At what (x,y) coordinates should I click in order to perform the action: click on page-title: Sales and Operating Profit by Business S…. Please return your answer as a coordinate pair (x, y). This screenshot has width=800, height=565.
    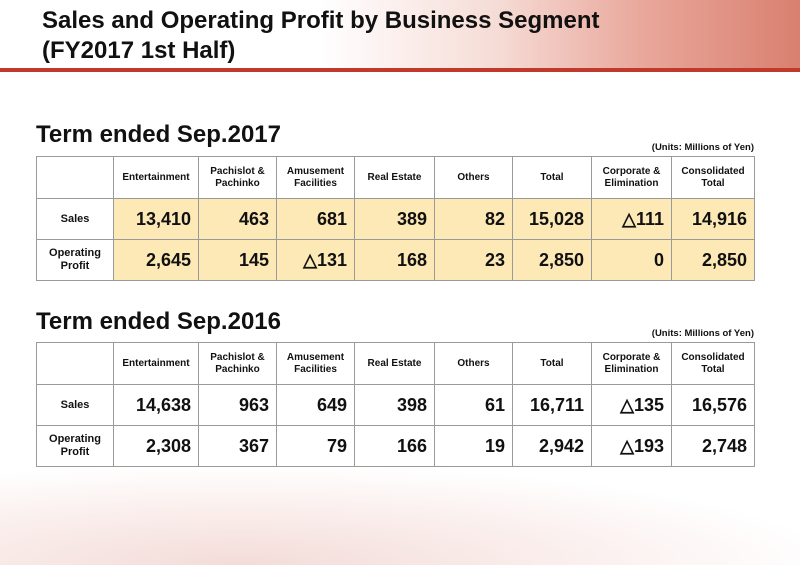
    Looking at the image, I should click on (320, 36).